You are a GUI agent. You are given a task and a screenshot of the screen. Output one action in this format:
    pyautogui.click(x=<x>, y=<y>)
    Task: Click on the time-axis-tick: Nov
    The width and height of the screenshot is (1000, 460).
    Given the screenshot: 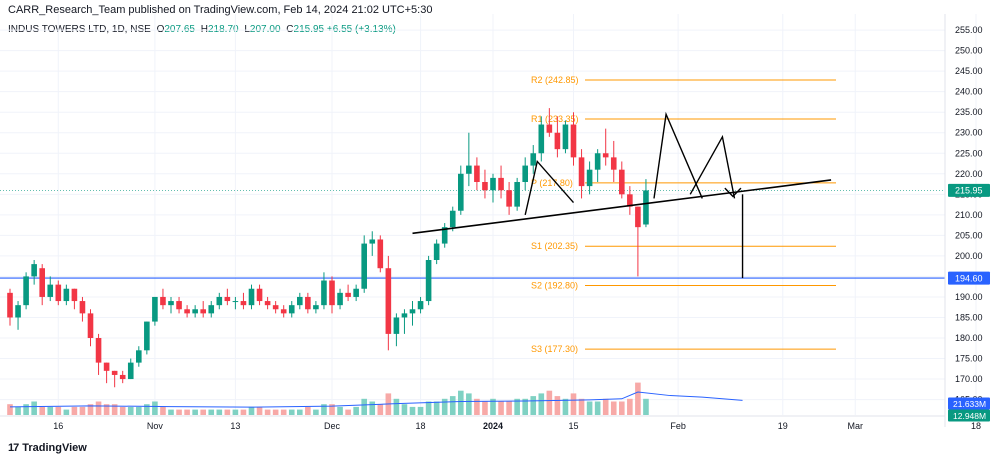 What is the action you would take?
    pyautogui.click(x=155, y=426)
    